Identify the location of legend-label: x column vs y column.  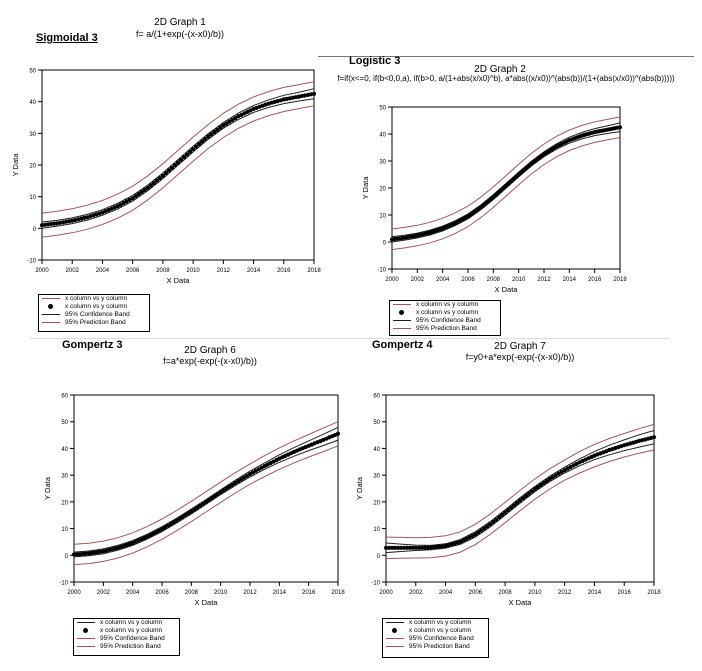
(96, 306).